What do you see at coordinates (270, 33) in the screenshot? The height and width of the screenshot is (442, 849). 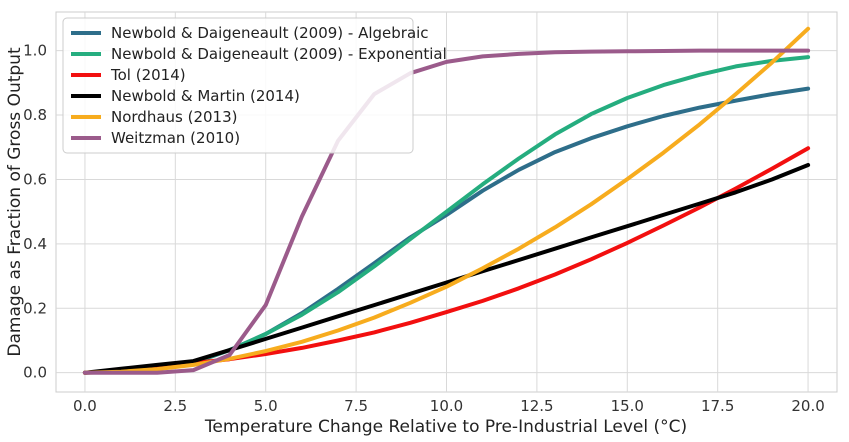 I see `legend-label: Newbold & Daigeneault (2009) - Algebraic` at bounding box center [270, 33].